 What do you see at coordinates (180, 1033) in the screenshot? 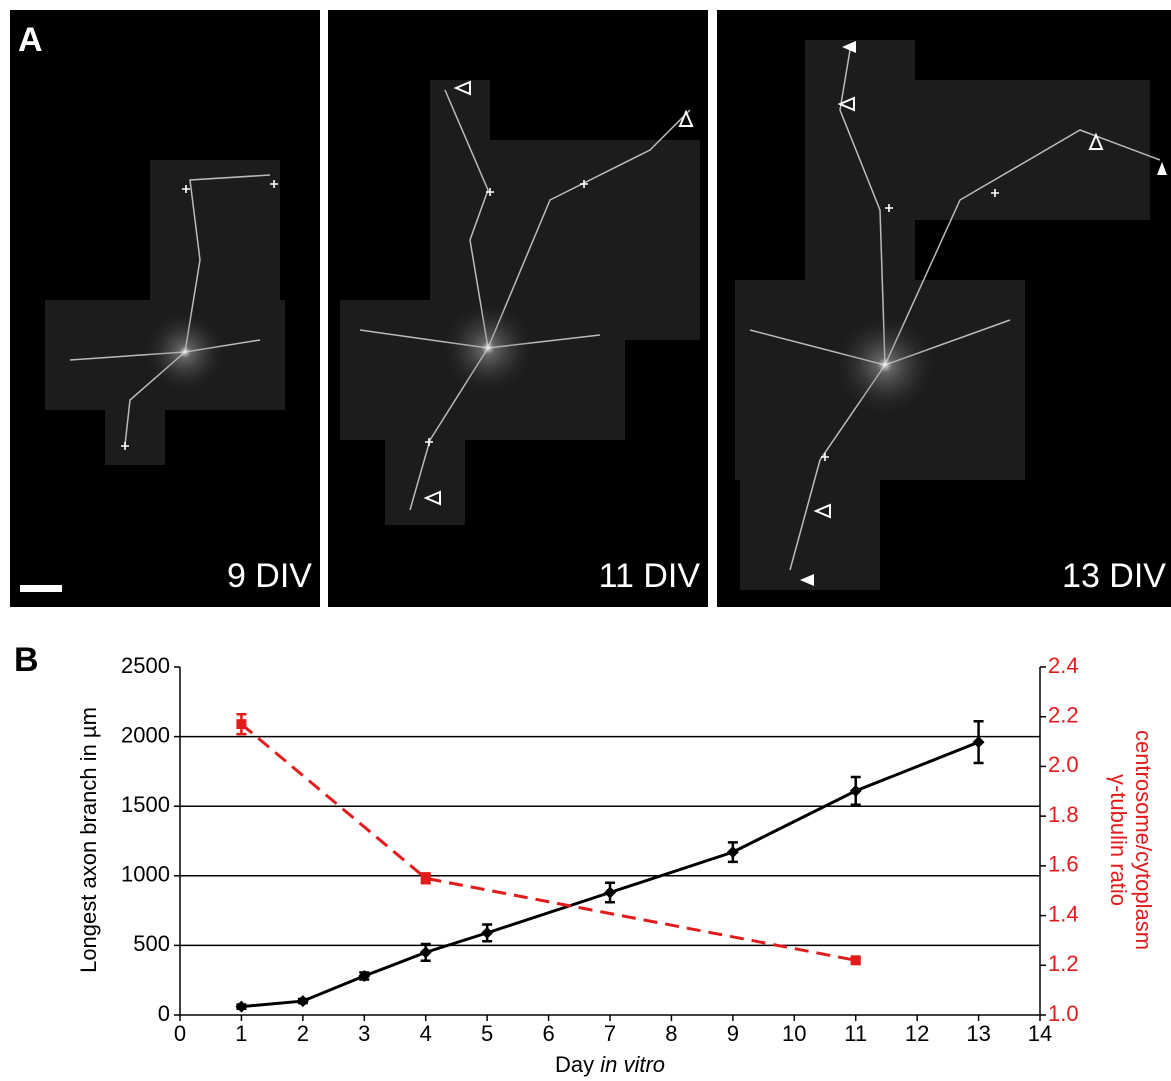
I see `x-tick-label: 0` at bounding box center [180, 1033].